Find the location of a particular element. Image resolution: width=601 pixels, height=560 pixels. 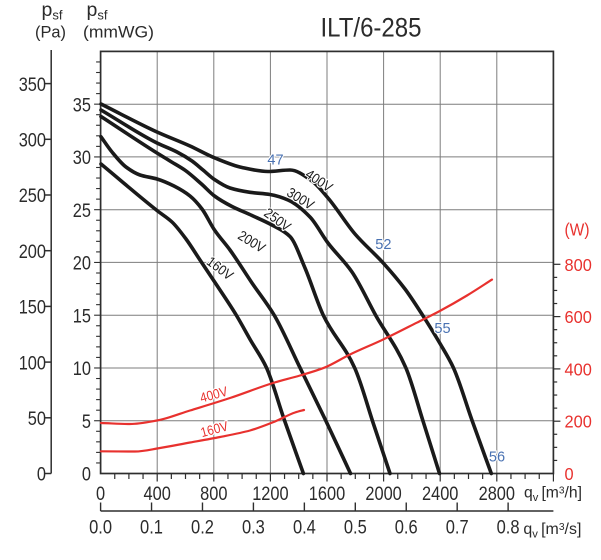

svg-text: 1600 is located at coordinates (327, 494).